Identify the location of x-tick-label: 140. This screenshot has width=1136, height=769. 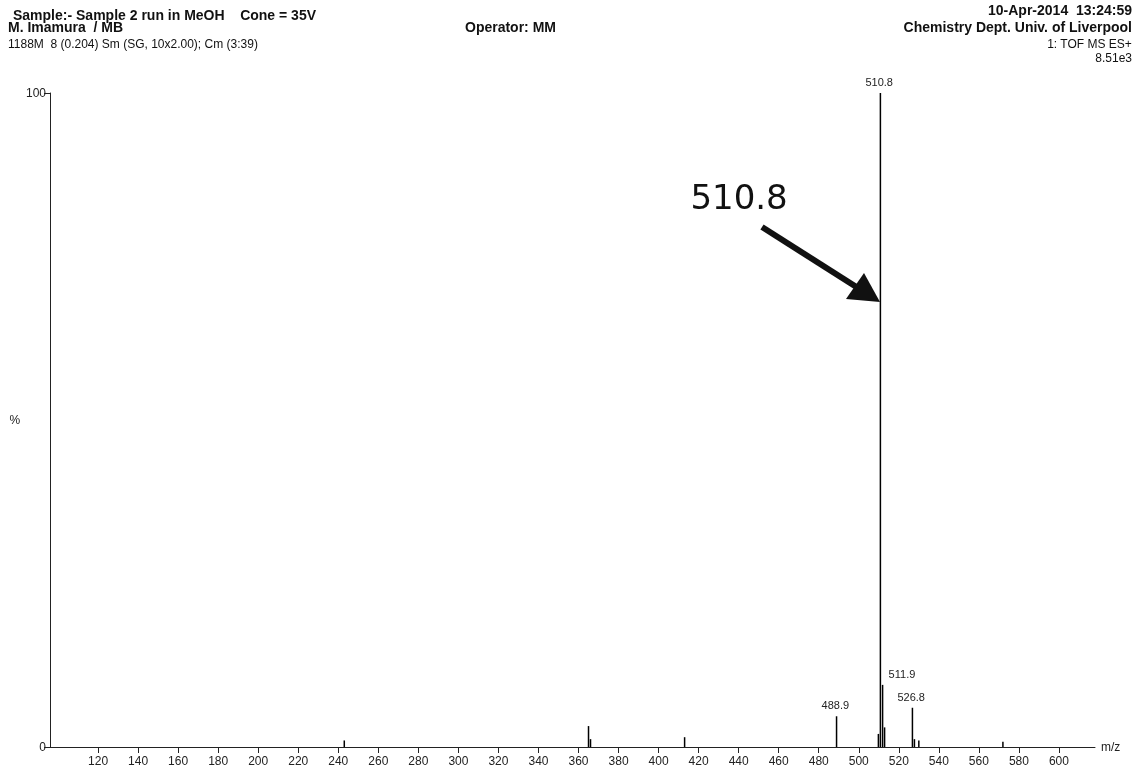
(138, 761).